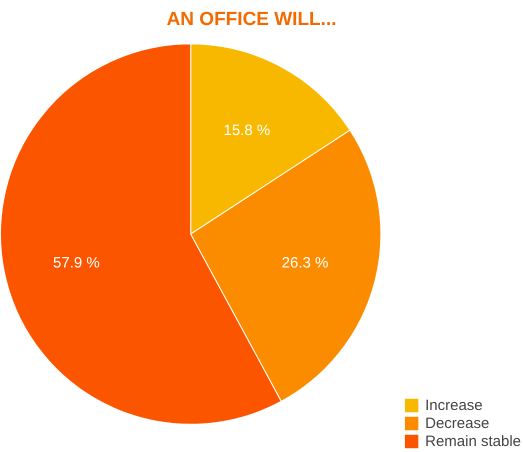 The height and width of the screenshot is (452, 523). Describe the element at coordinates (454, 405) in the screenshot. I see `legend-label: Increase` at that location.